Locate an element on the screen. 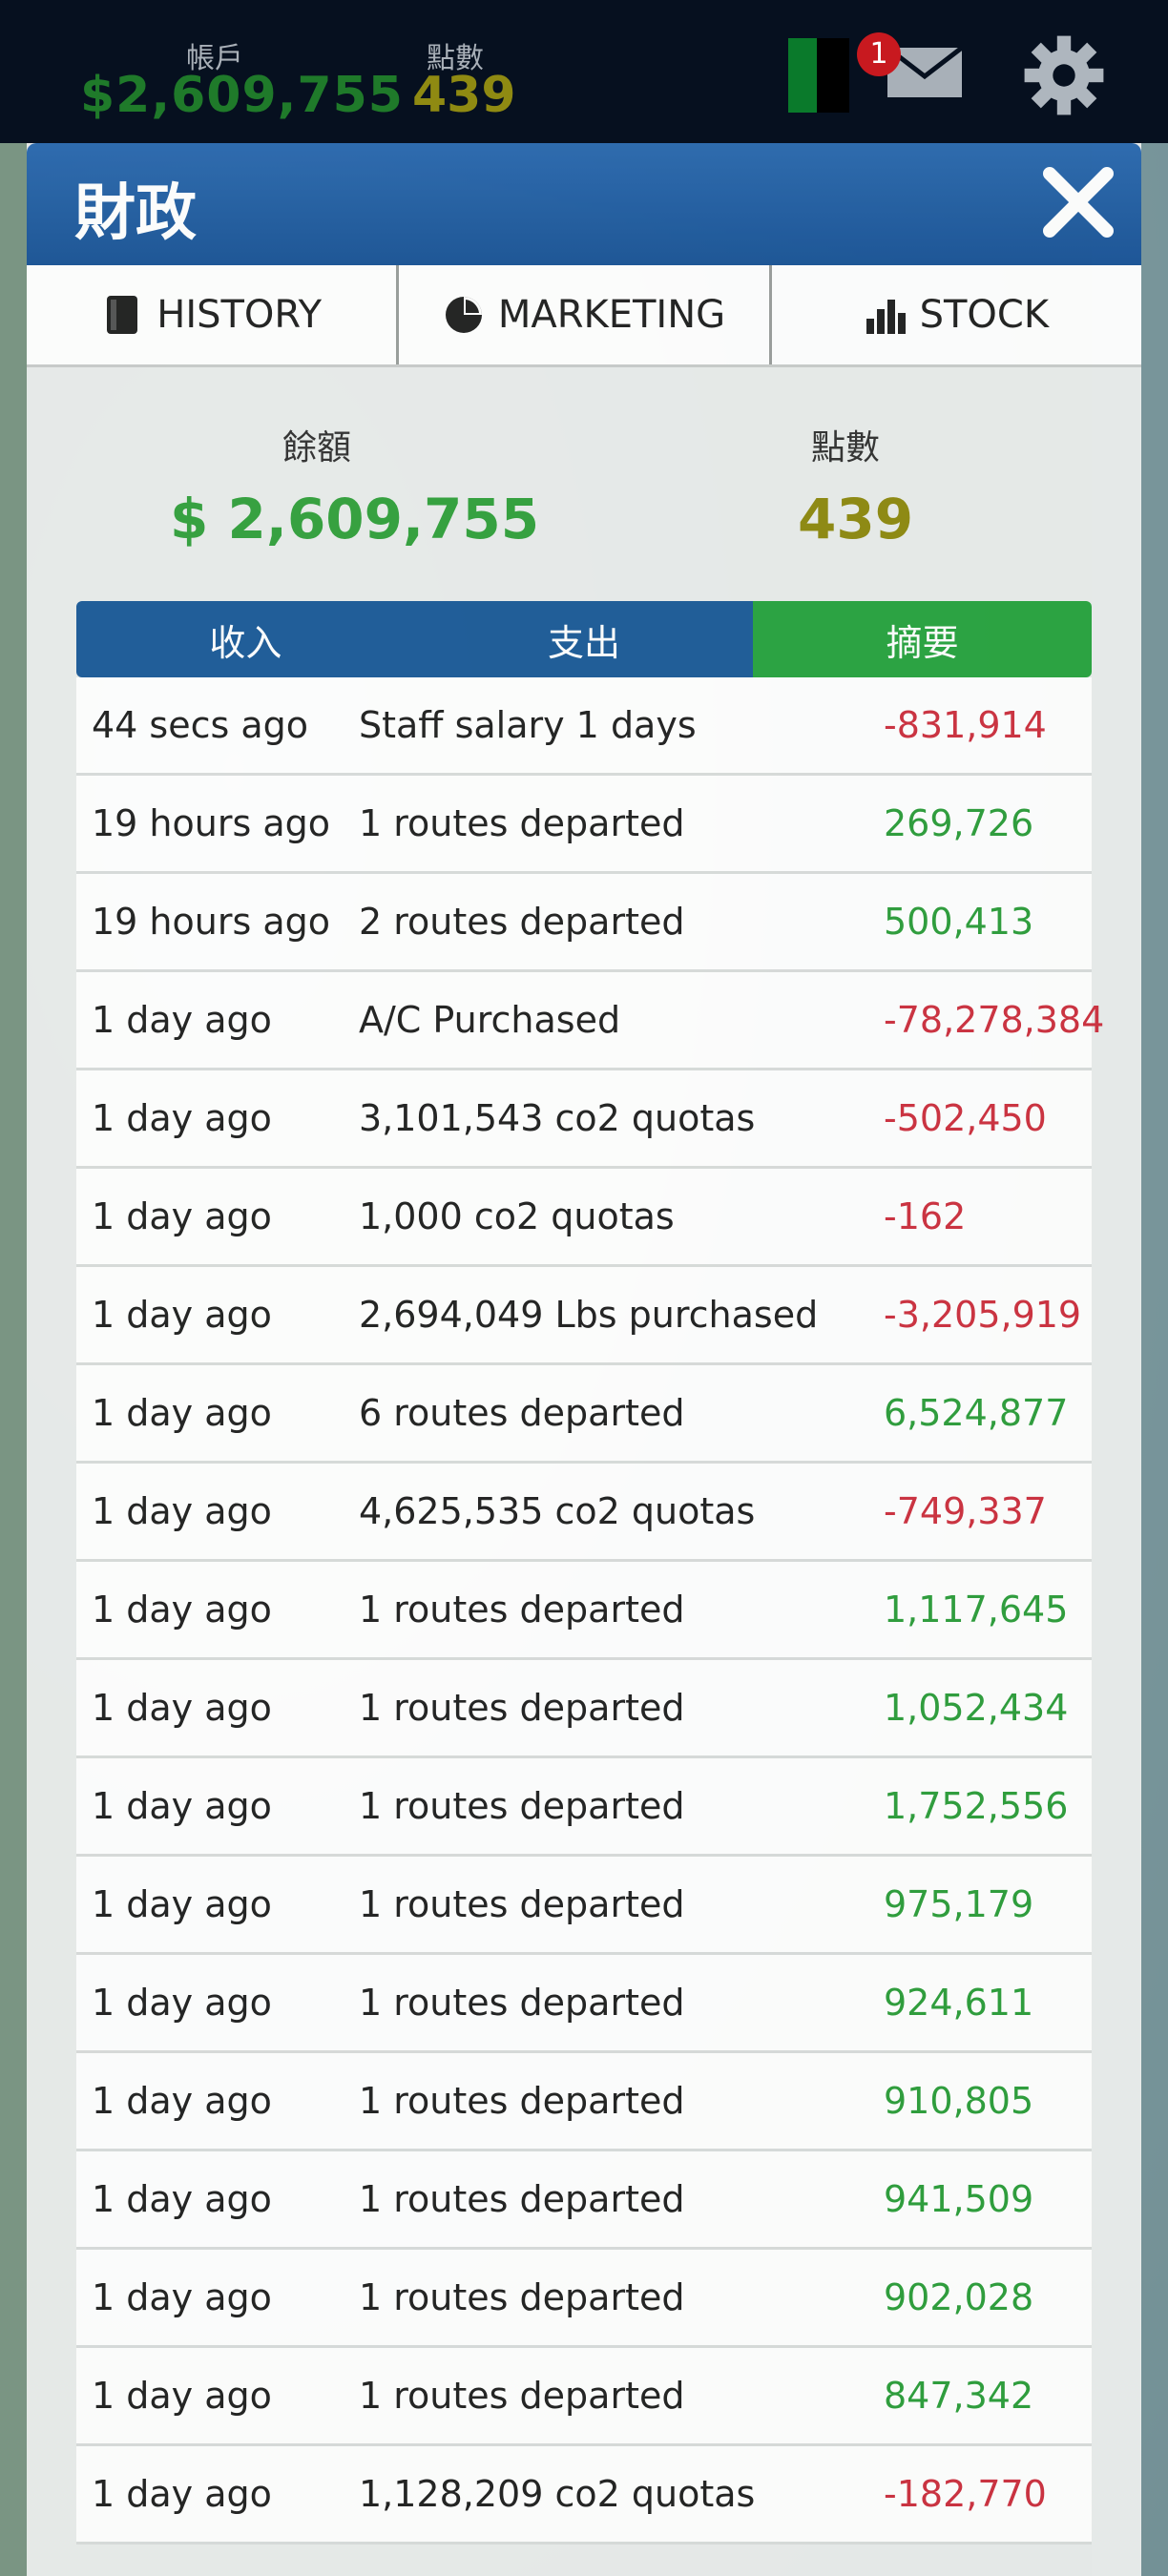 The width and height of the screenshot is (1168, 2576). transaction-description: Staff salary 1 days is located at coordinates (528, 725).